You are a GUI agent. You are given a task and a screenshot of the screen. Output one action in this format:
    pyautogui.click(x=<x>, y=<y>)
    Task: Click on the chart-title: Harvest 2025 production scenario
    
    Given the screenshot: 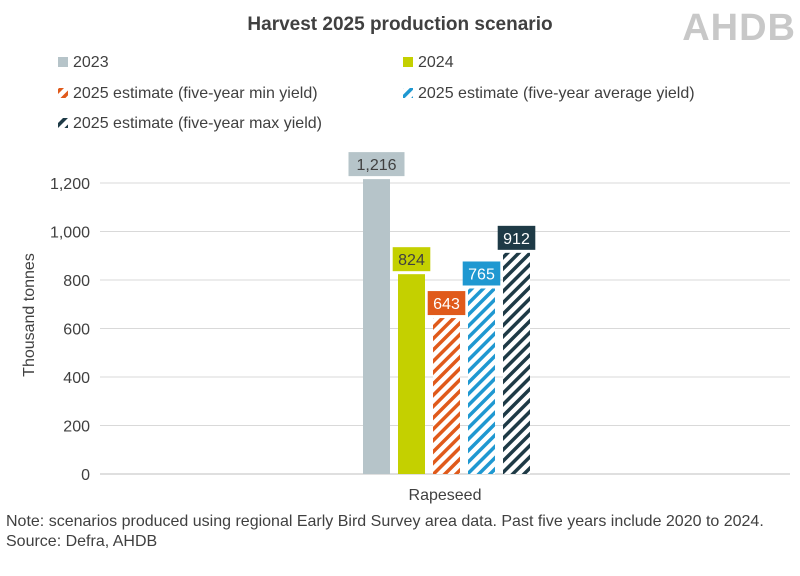 What is the action you would take?
    pyautogui.click(x=399, y=24)
    